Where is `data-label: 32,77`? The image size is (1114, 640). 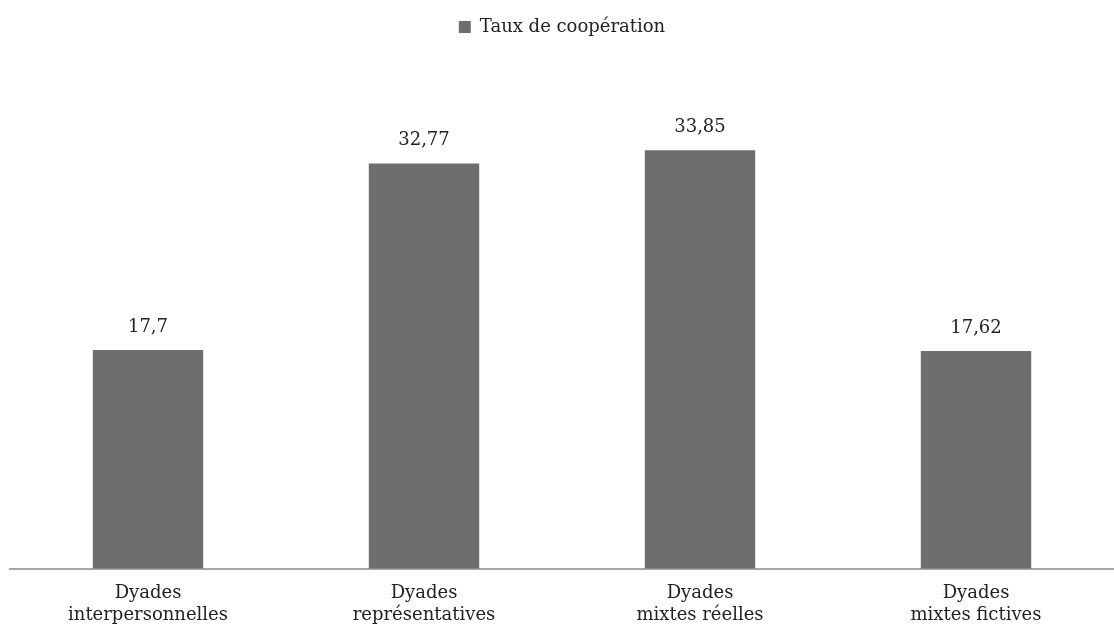
data-label: 32,77 is located at coordinates (424, 139).